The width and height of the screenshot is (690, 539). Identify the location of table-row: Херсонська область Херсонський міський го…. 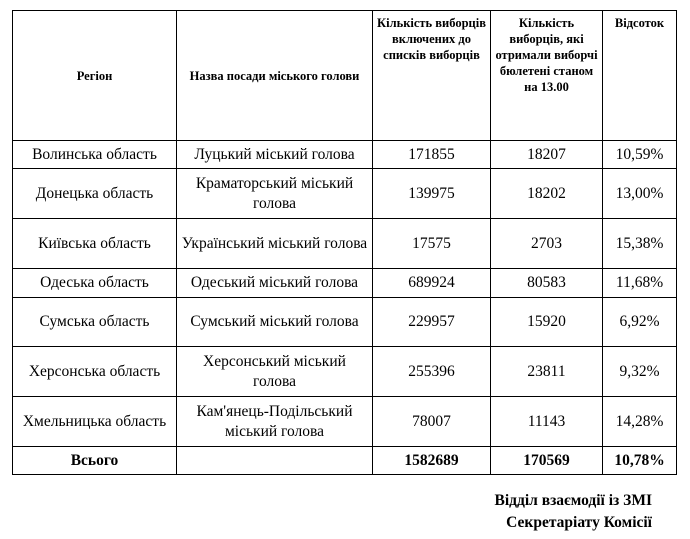
(344, 371).